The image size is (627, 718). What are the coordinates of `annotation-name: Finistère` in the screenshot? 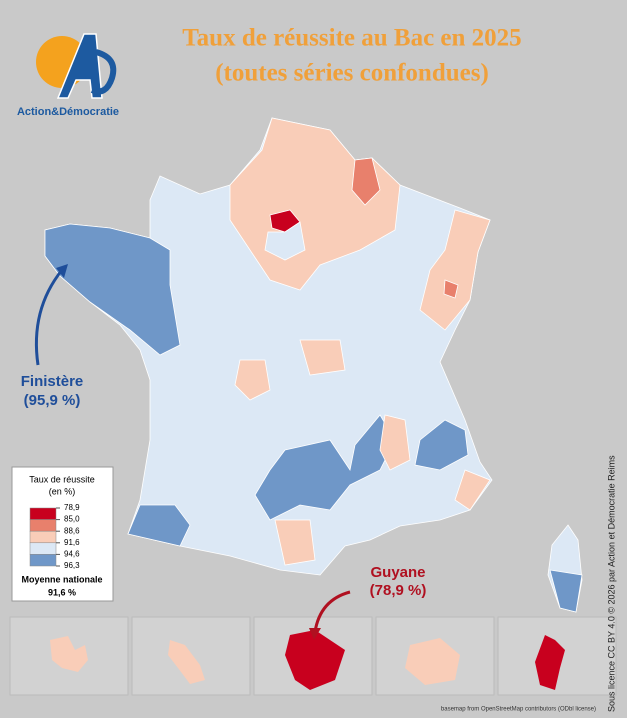 It's located at (52, 381).